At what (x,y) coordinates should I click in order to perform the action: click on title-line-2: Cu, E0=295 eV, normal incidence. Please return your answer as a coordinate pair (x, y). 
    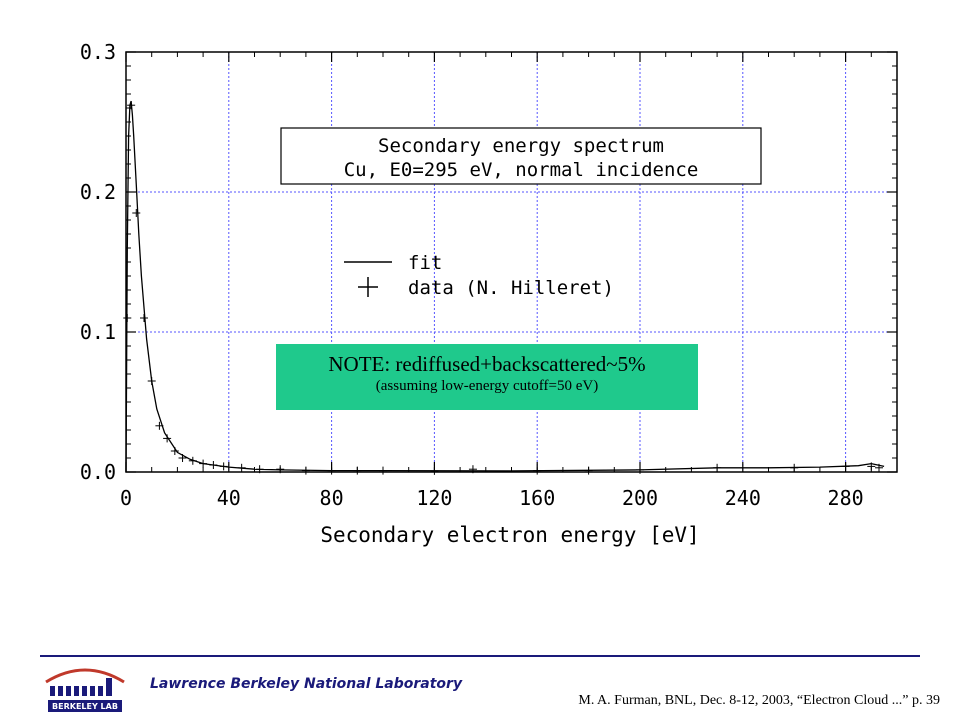
    Looking at the image, I should click on (521, 170).